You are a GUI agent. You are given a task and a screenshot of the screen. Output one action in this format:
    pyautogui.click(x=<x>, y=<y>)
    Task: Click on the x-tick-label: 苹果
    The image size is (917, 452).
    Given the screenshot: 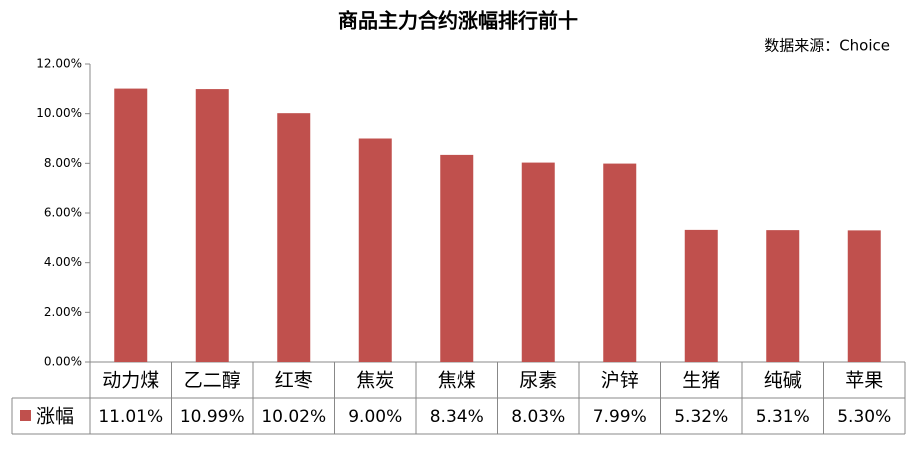 What is the action you would take?
    pyautogui.click(x=864, y=381)
    